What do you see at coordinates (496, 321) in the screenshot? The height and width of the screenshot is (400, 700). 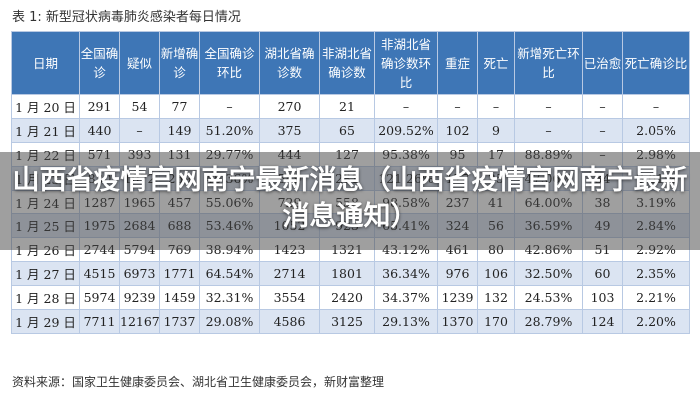 I see `table-cell: 170` at bounding box center [496, 321].